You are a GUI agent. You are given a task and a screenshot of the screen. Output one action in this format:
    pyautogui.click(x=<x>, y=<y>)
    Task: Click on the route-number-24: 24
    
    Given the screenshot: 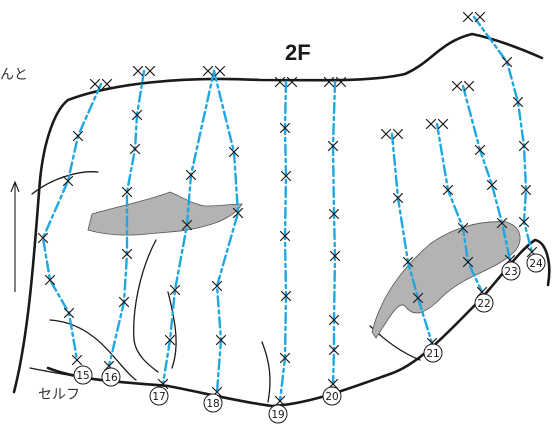 What is the action you would take?
    pyautogui.click(x=536, y=263)
    